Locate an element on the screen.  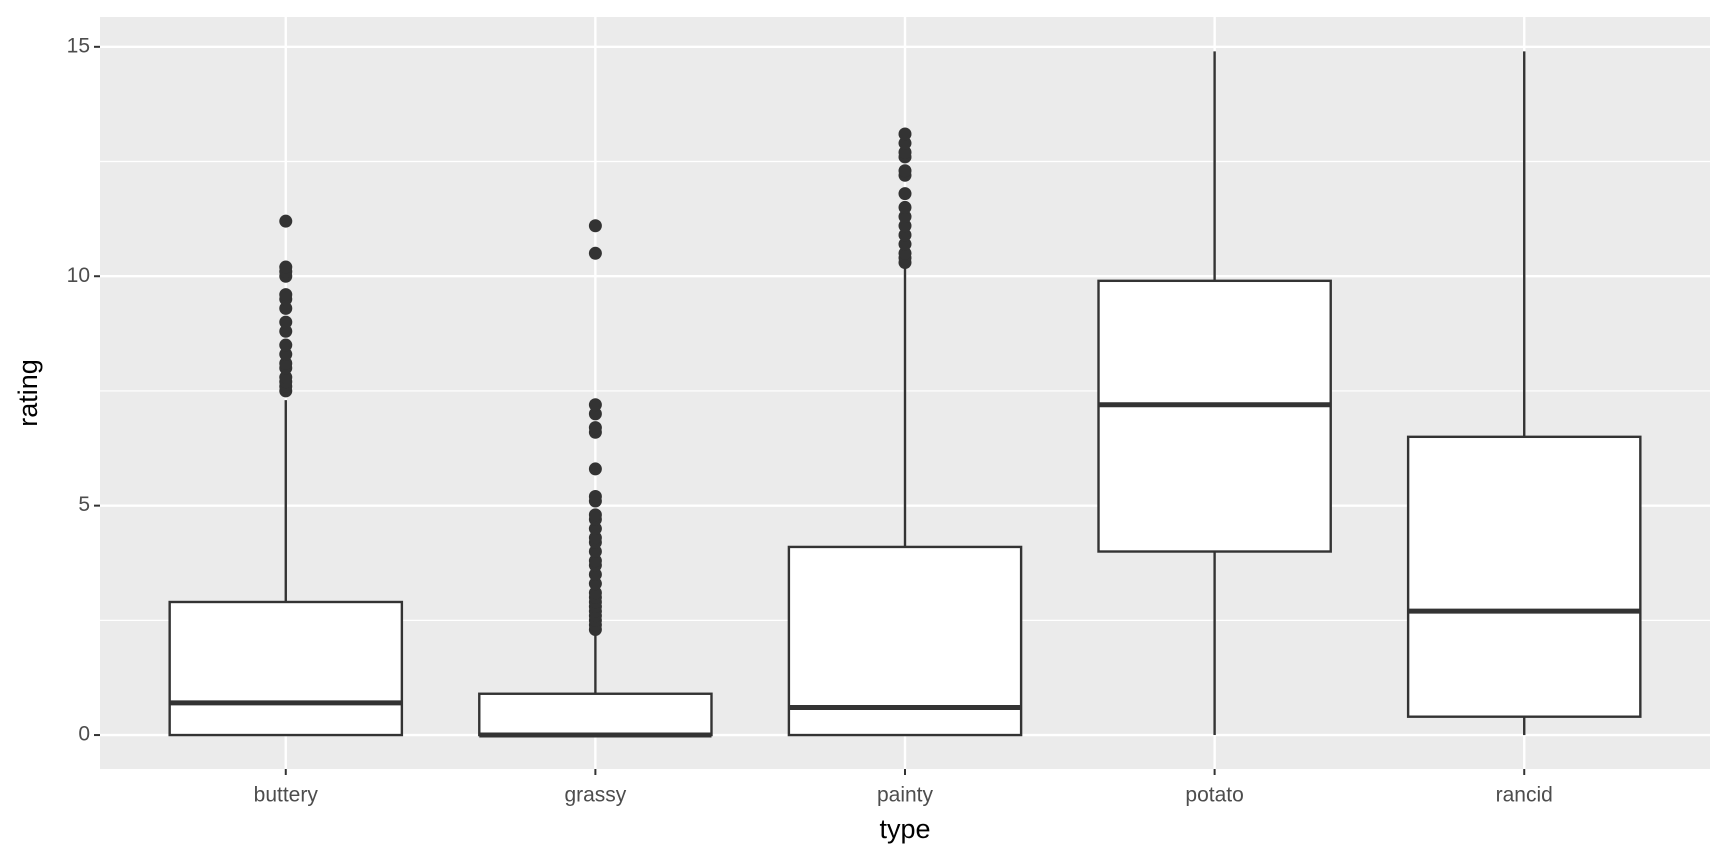
y-tick-label: 0 is located at coordinates (84, 734).